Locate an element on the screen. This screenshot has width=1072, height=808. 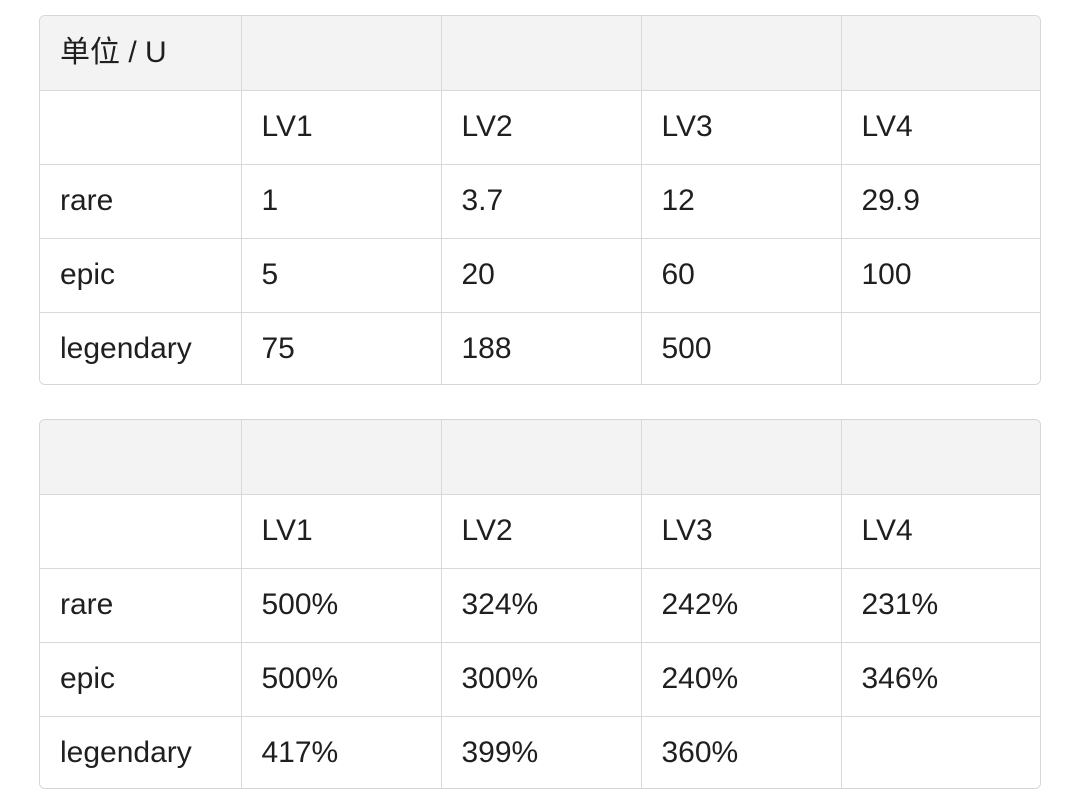
table-row: epic 500% 300% 240% 346% is located at coordinates (540, 679).